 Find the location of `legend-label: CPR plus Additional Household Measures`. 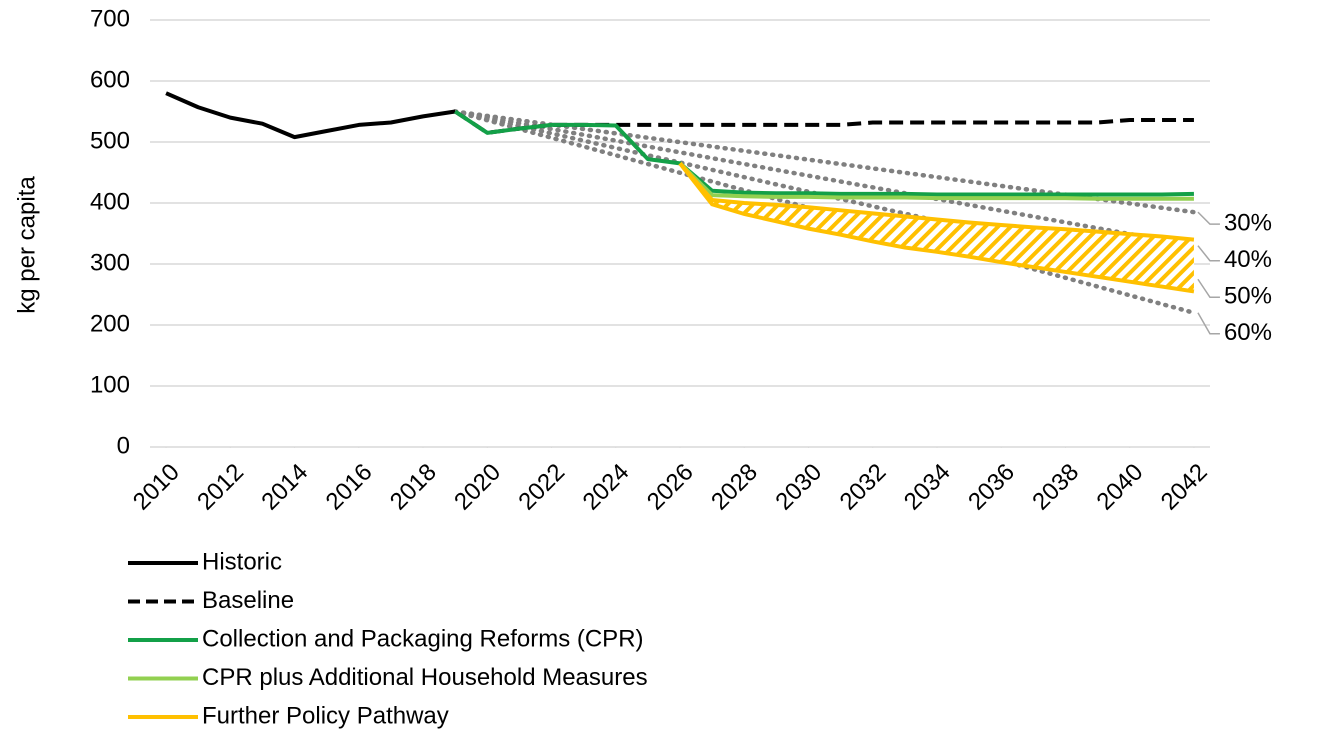

legend-label: CPR plus Additional Household Measures is located at coordinates (425, 677).